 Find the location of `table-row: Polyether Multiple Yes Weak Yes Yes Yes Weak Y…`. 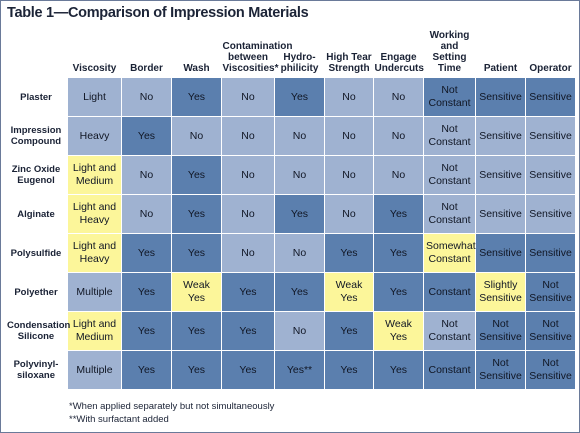

table-row: Polyether Multiple Yes Weak Yes Yes Yes Weak Y… is located at coordinates (290, 292).